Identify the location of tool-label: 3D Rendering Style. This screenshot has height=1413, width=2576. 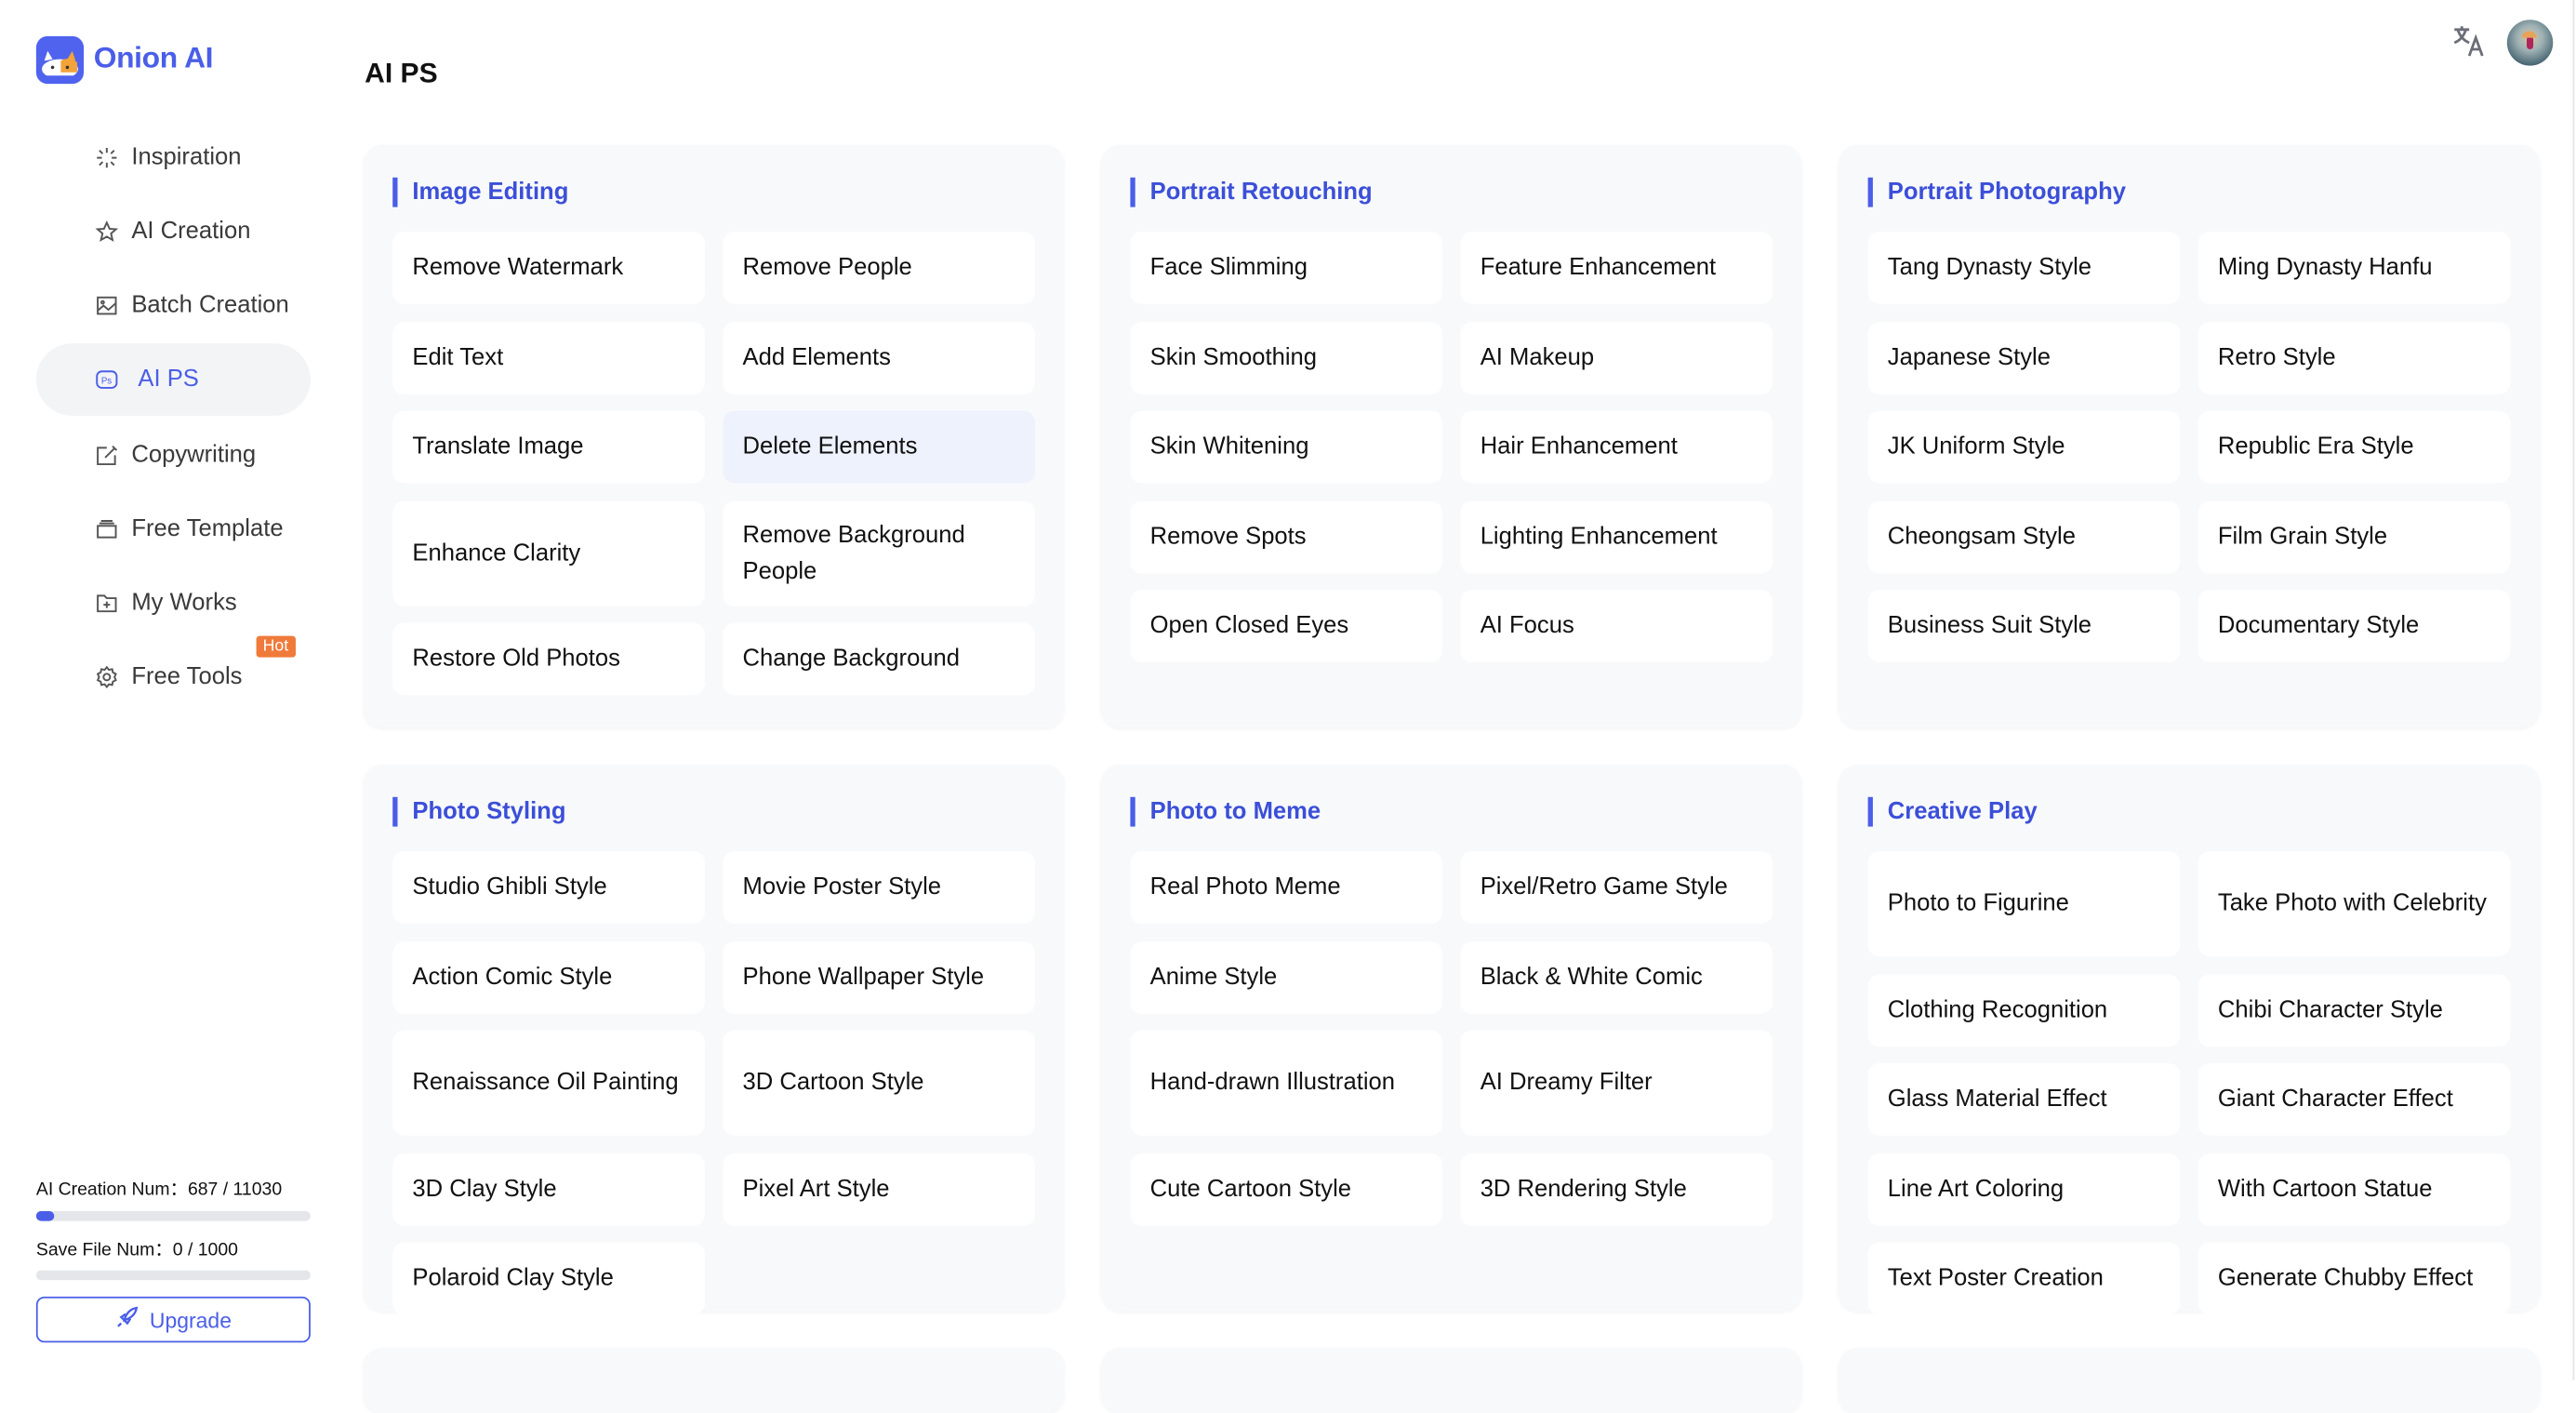
(1583, 1189).